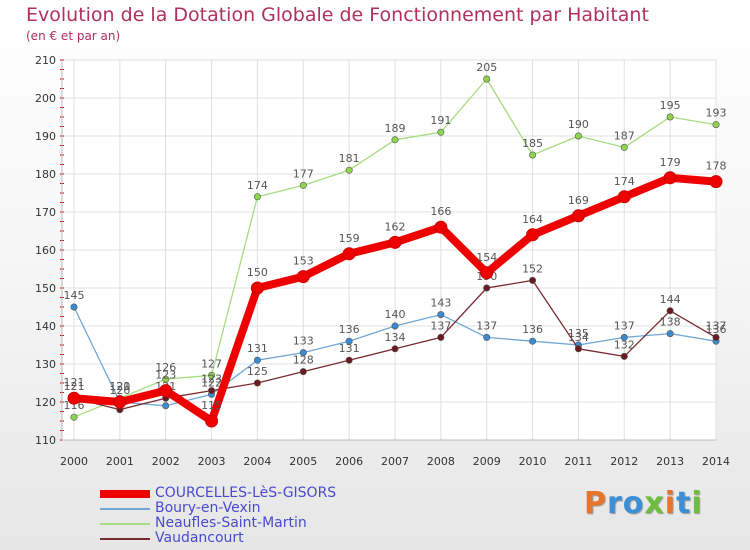  I want to click on legend-label-neaufles: Neaufles-Saint-Martin, so click(231, 523).